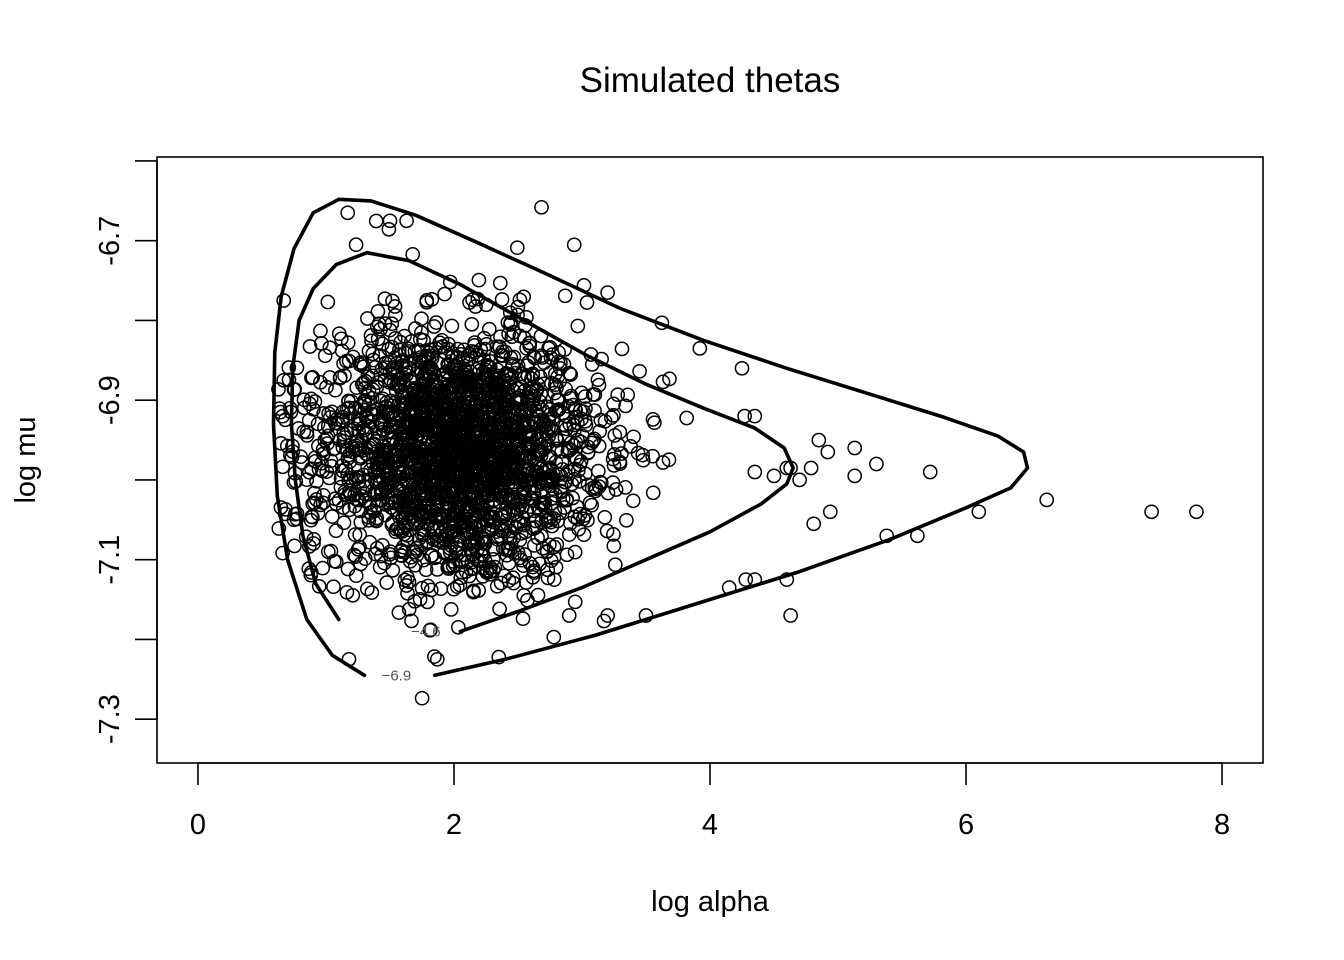 This screenshot has width=1344, height=960. What do you see at coordinates (110, 560) in the screenshot?
I see `y-tick-label: -7.1` at bounding box center [110, 560].